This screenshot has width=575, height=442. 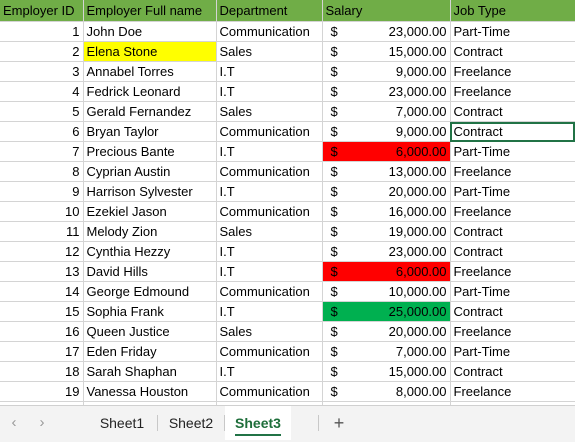 What do you see at coordinates (42, 291) in the screenshot?
I see `cell-employer-id: 14` at bounding box center [42, 291].